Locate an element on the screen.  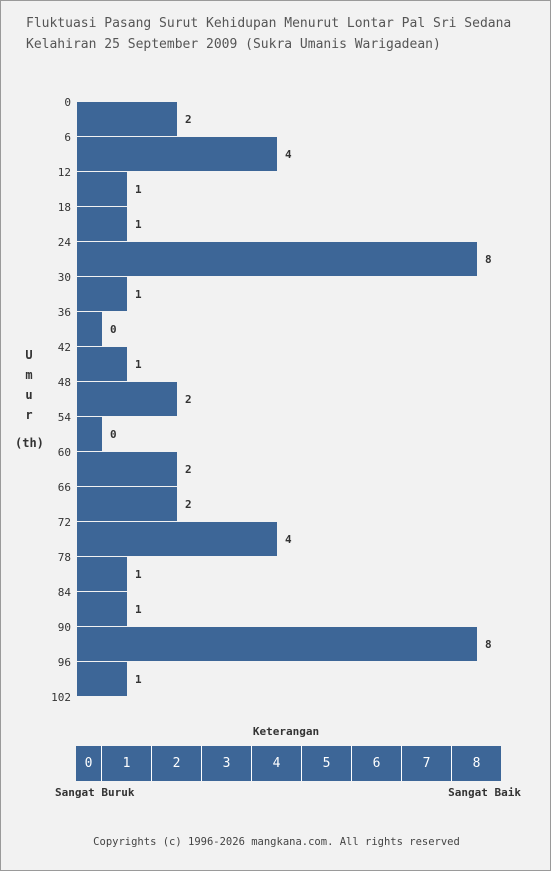
y-tick-label: 24 is located at coordinates (65, 242).